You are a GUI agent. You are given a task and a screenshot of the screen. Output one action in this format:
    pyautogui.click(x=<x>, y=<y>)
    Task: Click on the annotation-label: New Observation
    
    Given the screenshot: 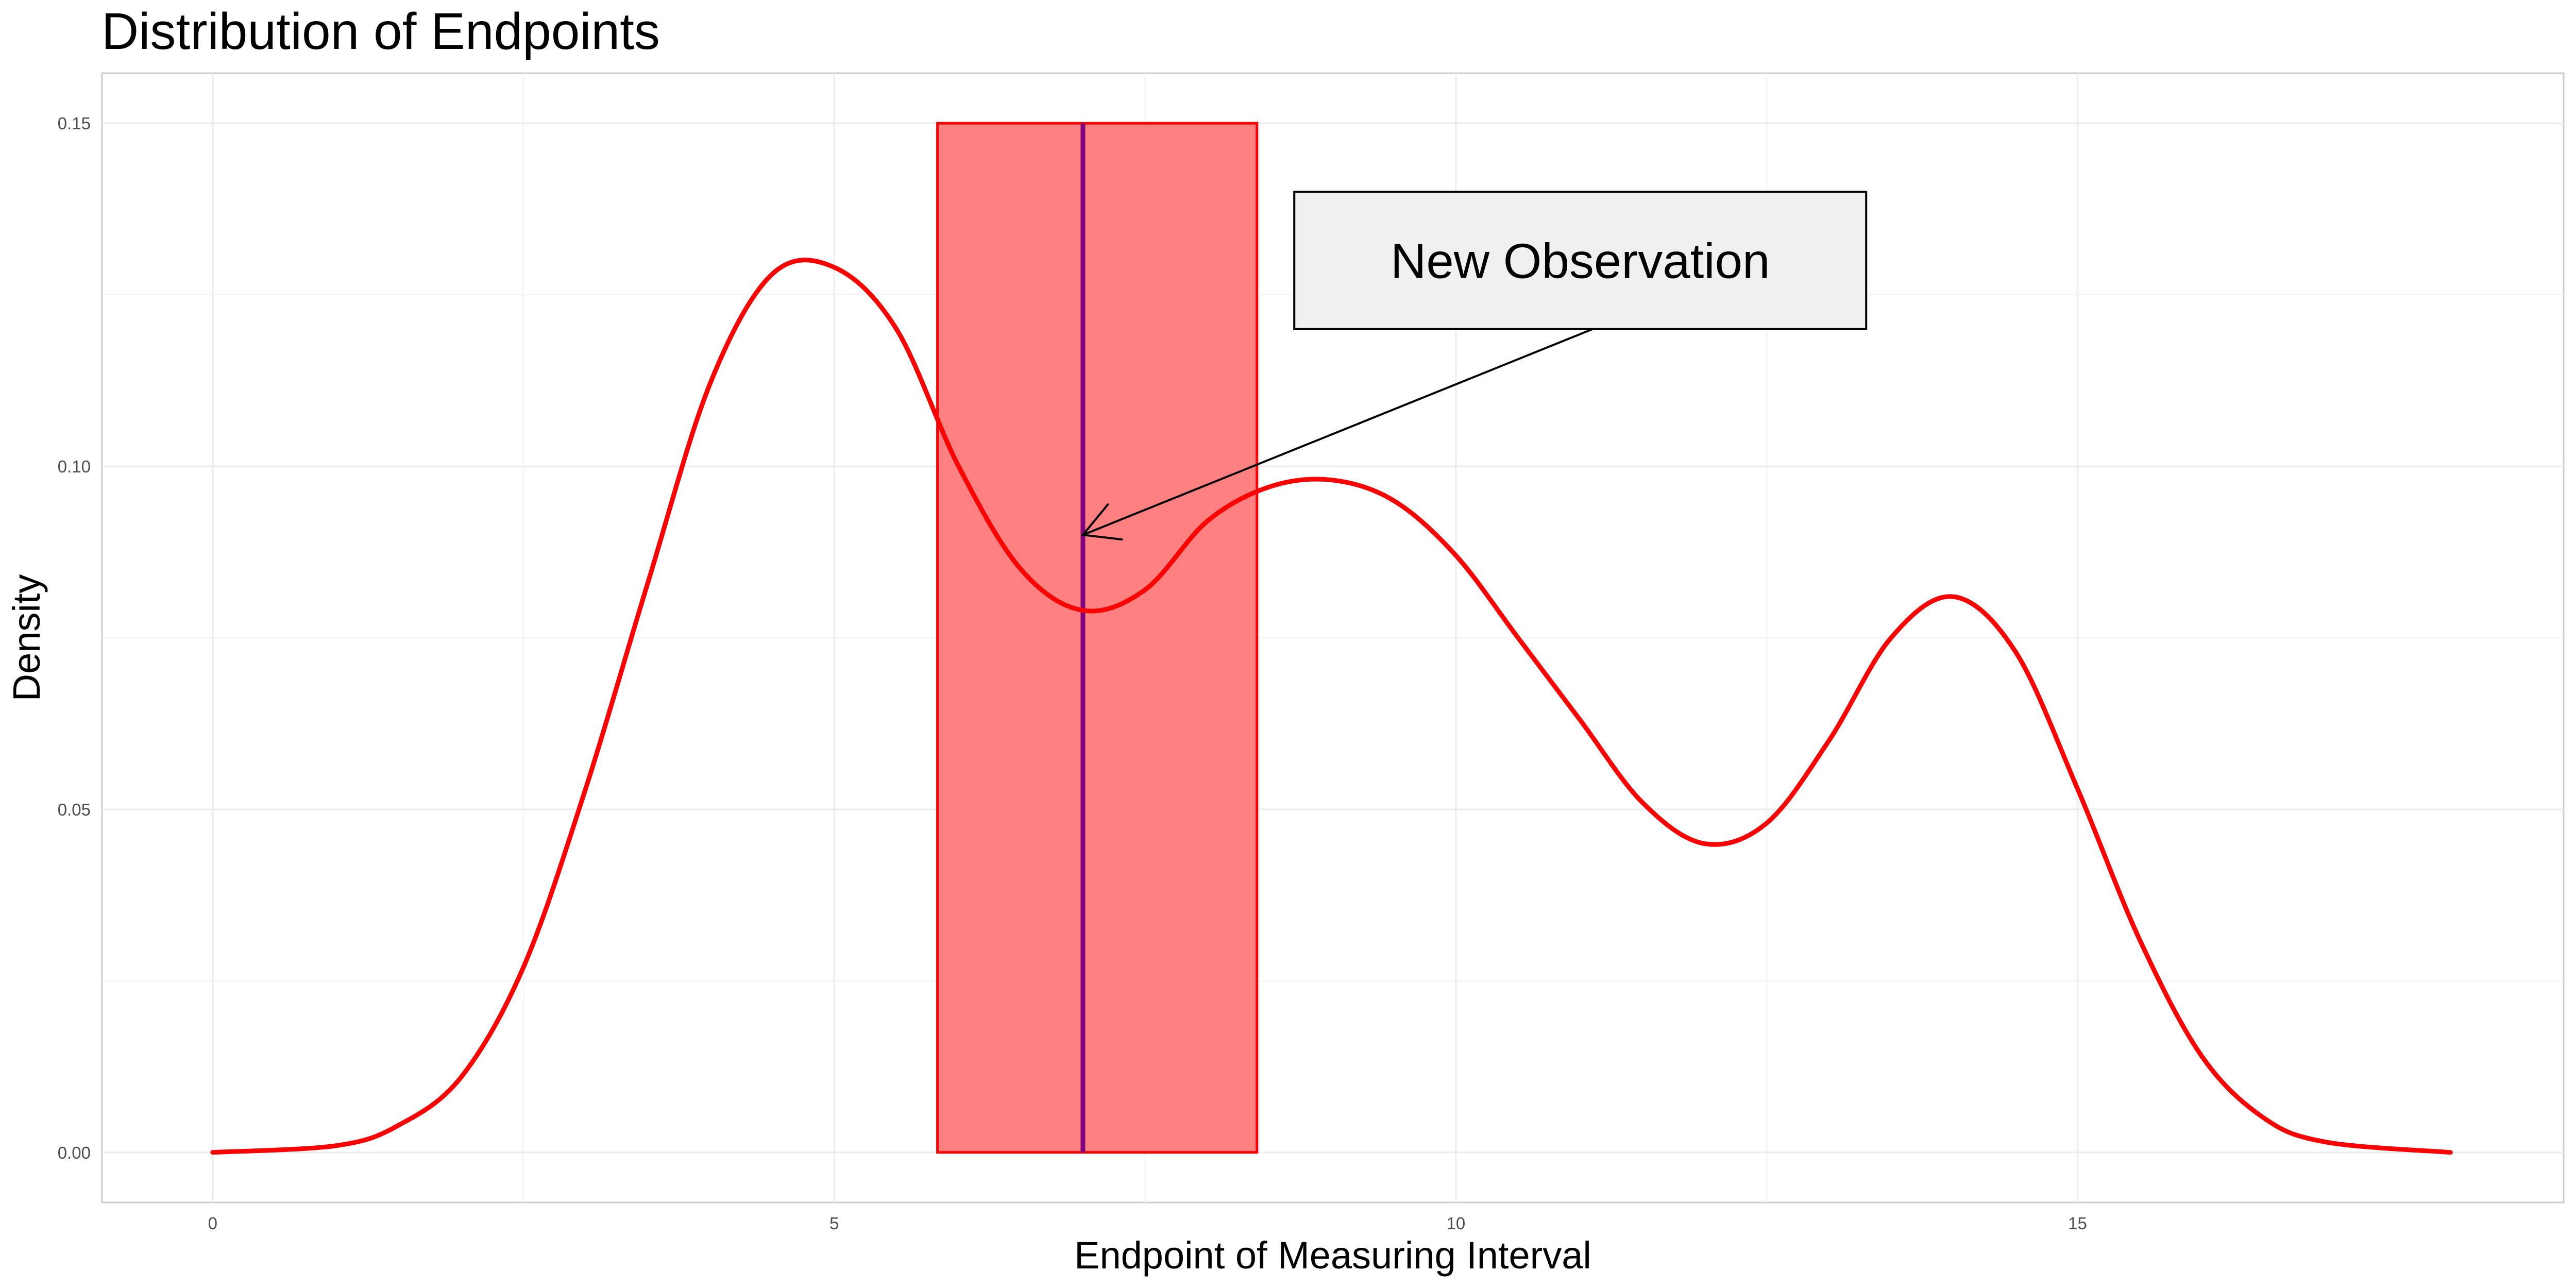 What is the action you would take?
    pyautogui.click(x=1580, y=261)
    